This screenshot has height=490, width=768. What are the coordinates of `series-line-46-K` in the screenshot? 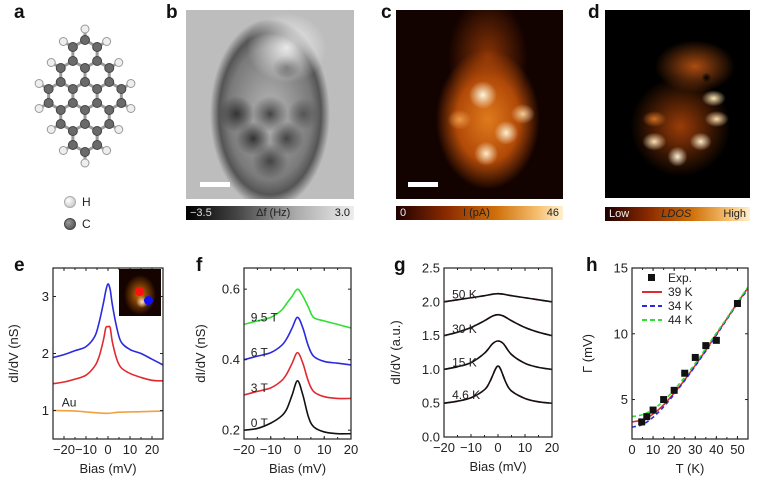 It's located at (498, 384).